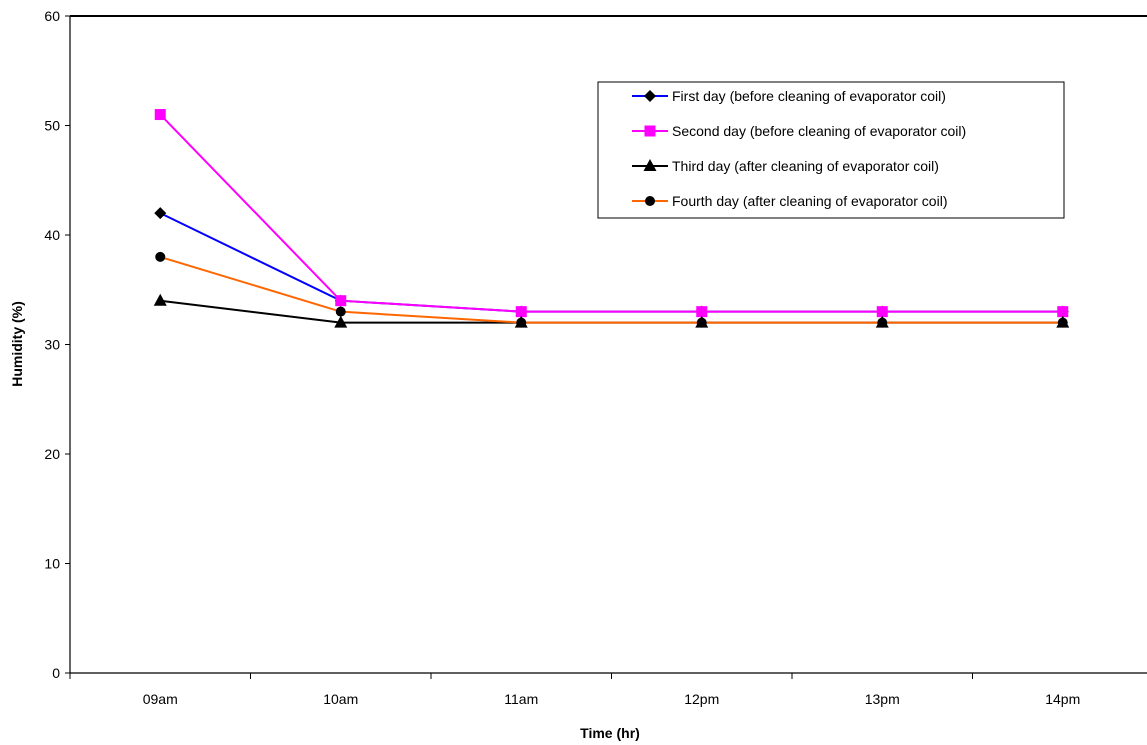  I want to click on x-axis: 09am 10am 11am 12pm 13pm 14pm, so click(574, 690).